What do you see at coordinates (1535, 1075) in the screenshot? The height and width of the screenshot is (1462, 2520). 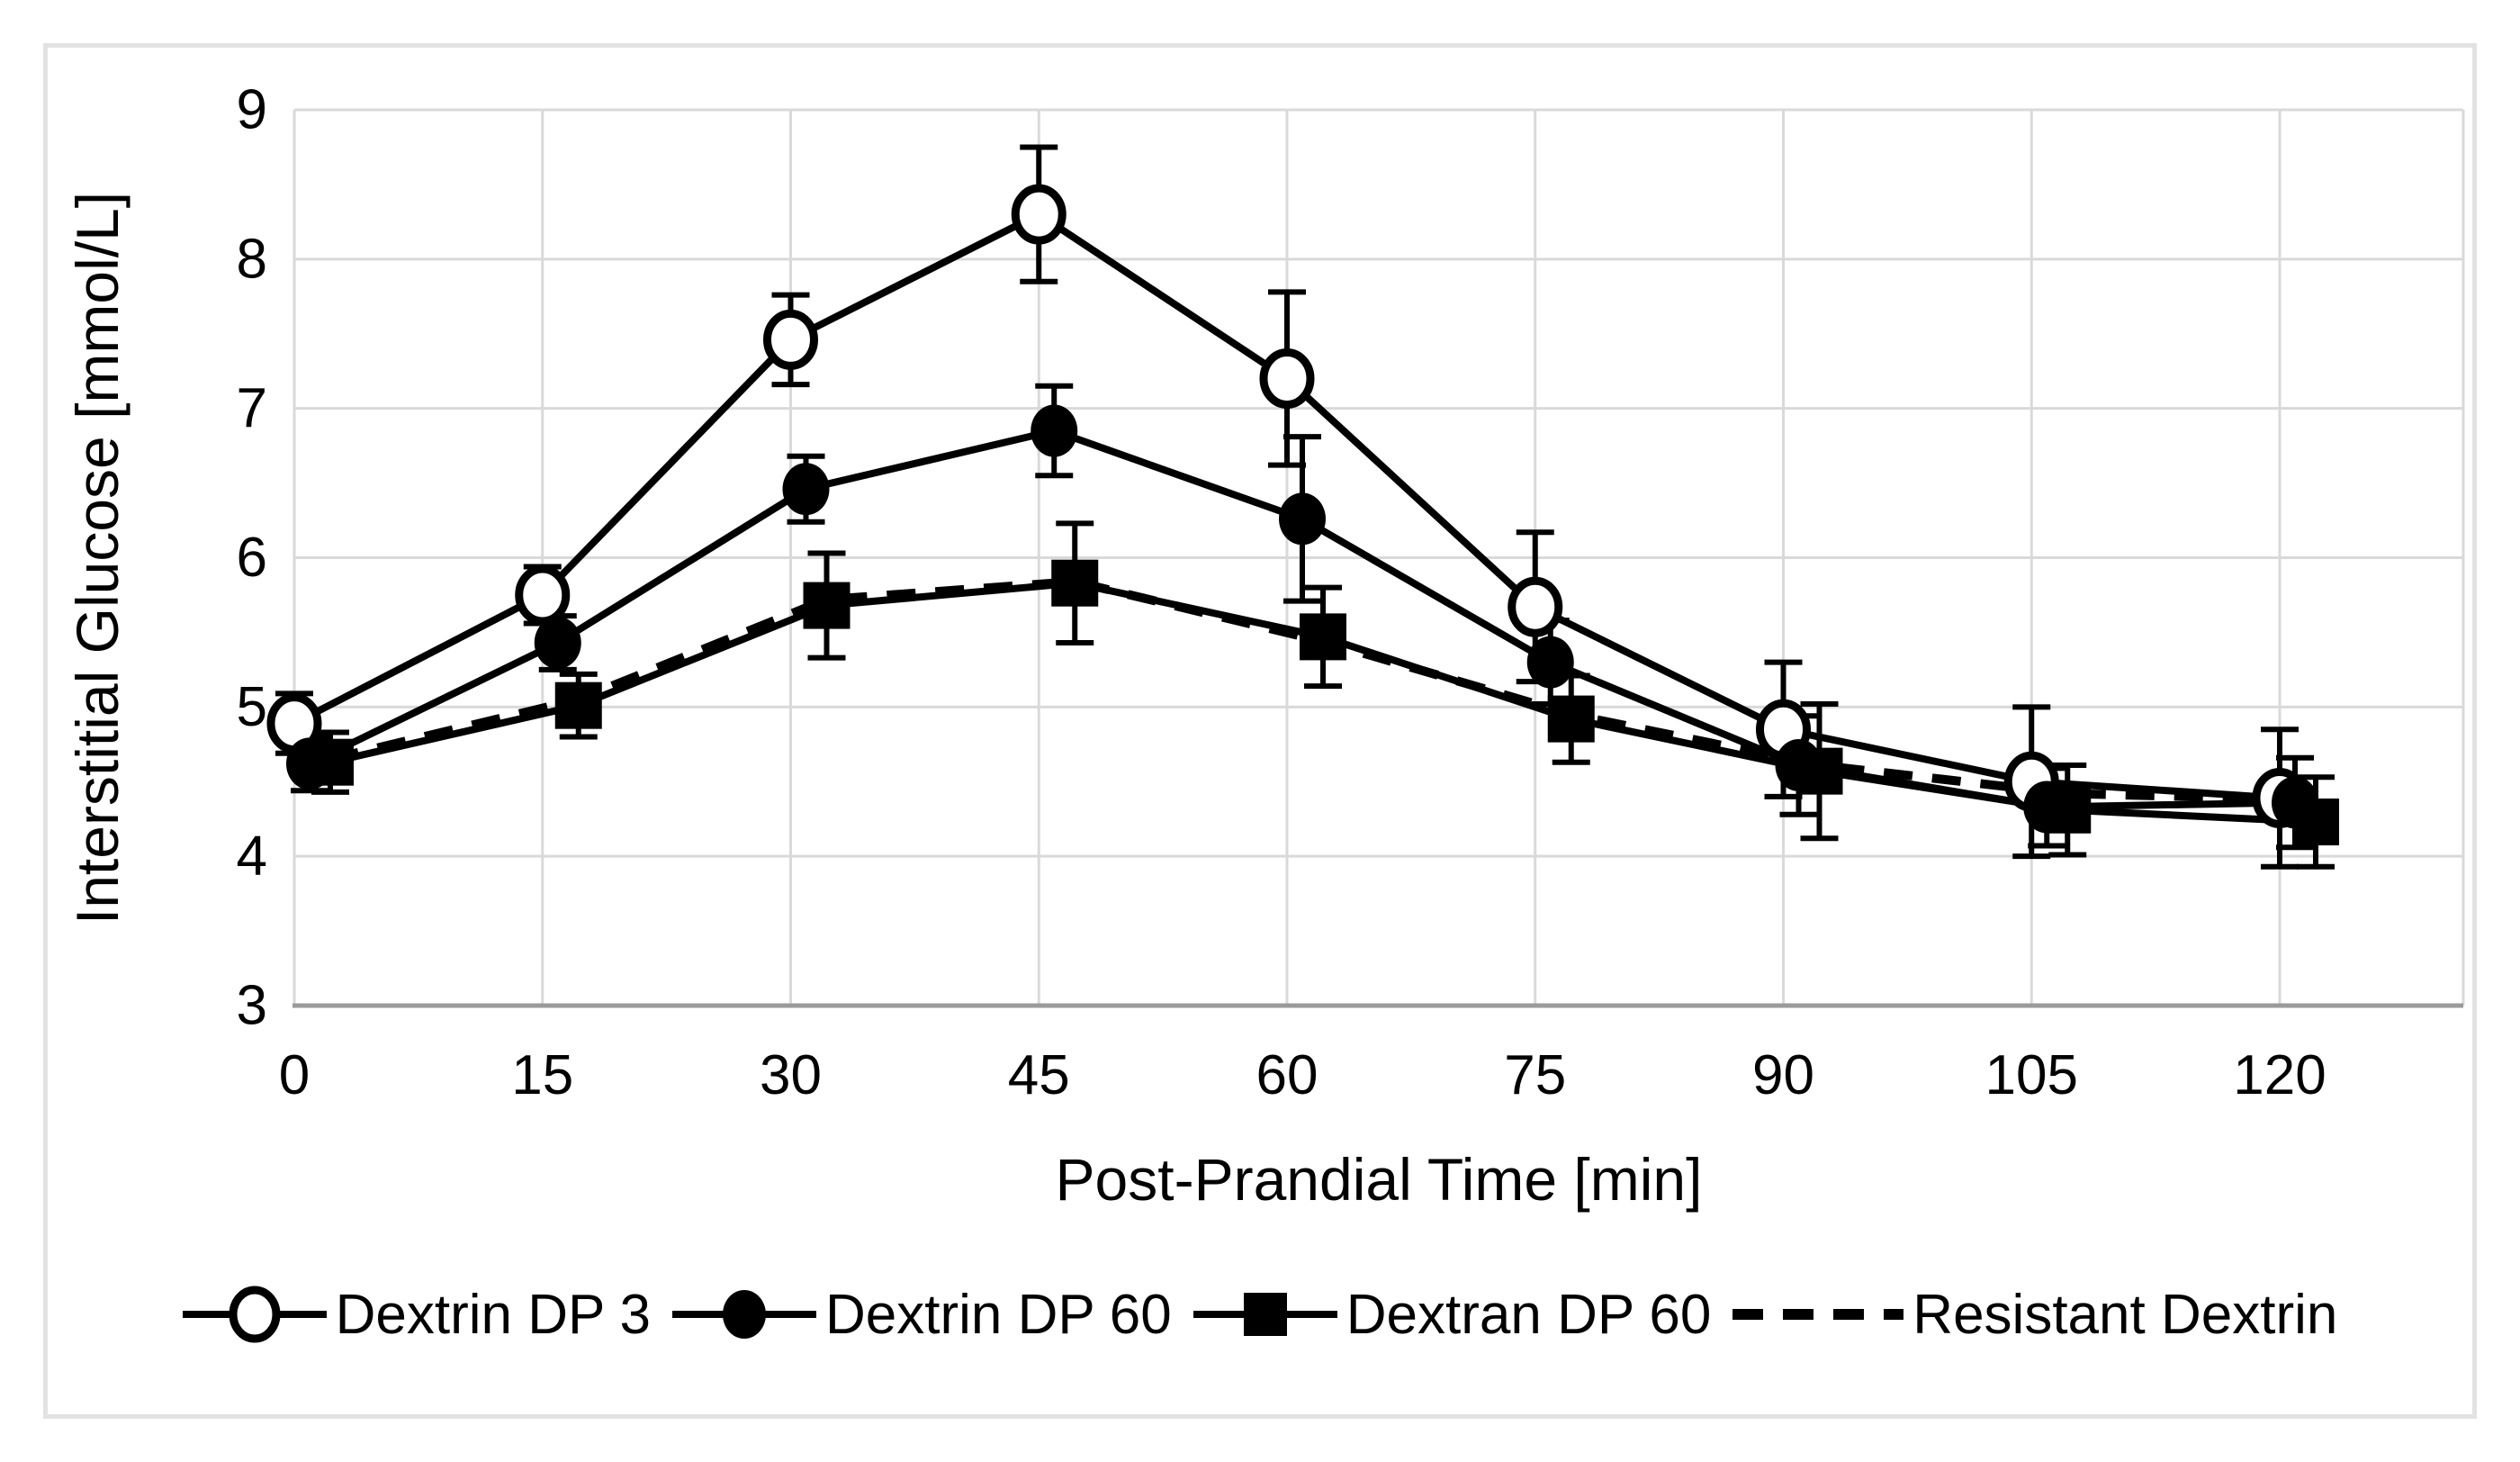 I see `x-tick-label: 75` at bounding box center [1535, 1075].